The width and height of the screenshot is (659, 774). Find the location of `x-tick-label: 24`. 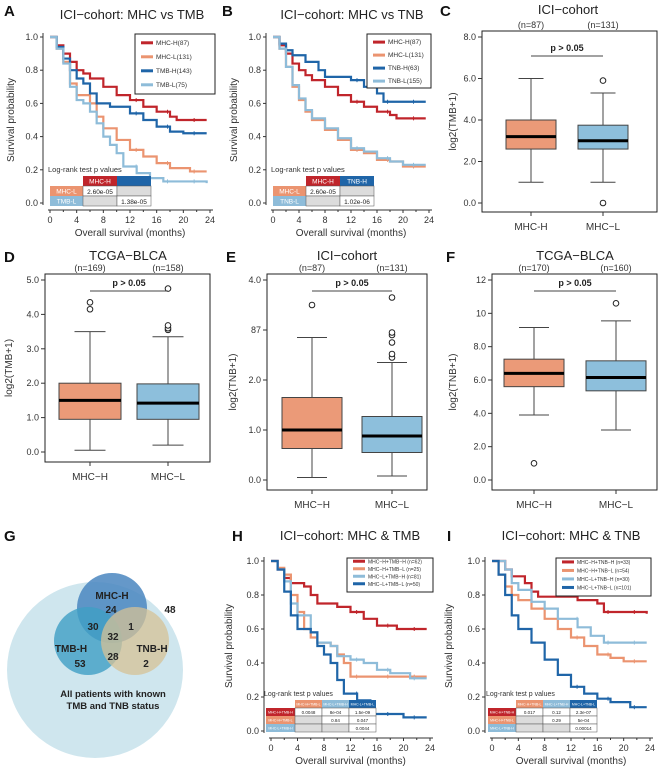

x-tick-label: 24 is located at coordinates (430, 748).